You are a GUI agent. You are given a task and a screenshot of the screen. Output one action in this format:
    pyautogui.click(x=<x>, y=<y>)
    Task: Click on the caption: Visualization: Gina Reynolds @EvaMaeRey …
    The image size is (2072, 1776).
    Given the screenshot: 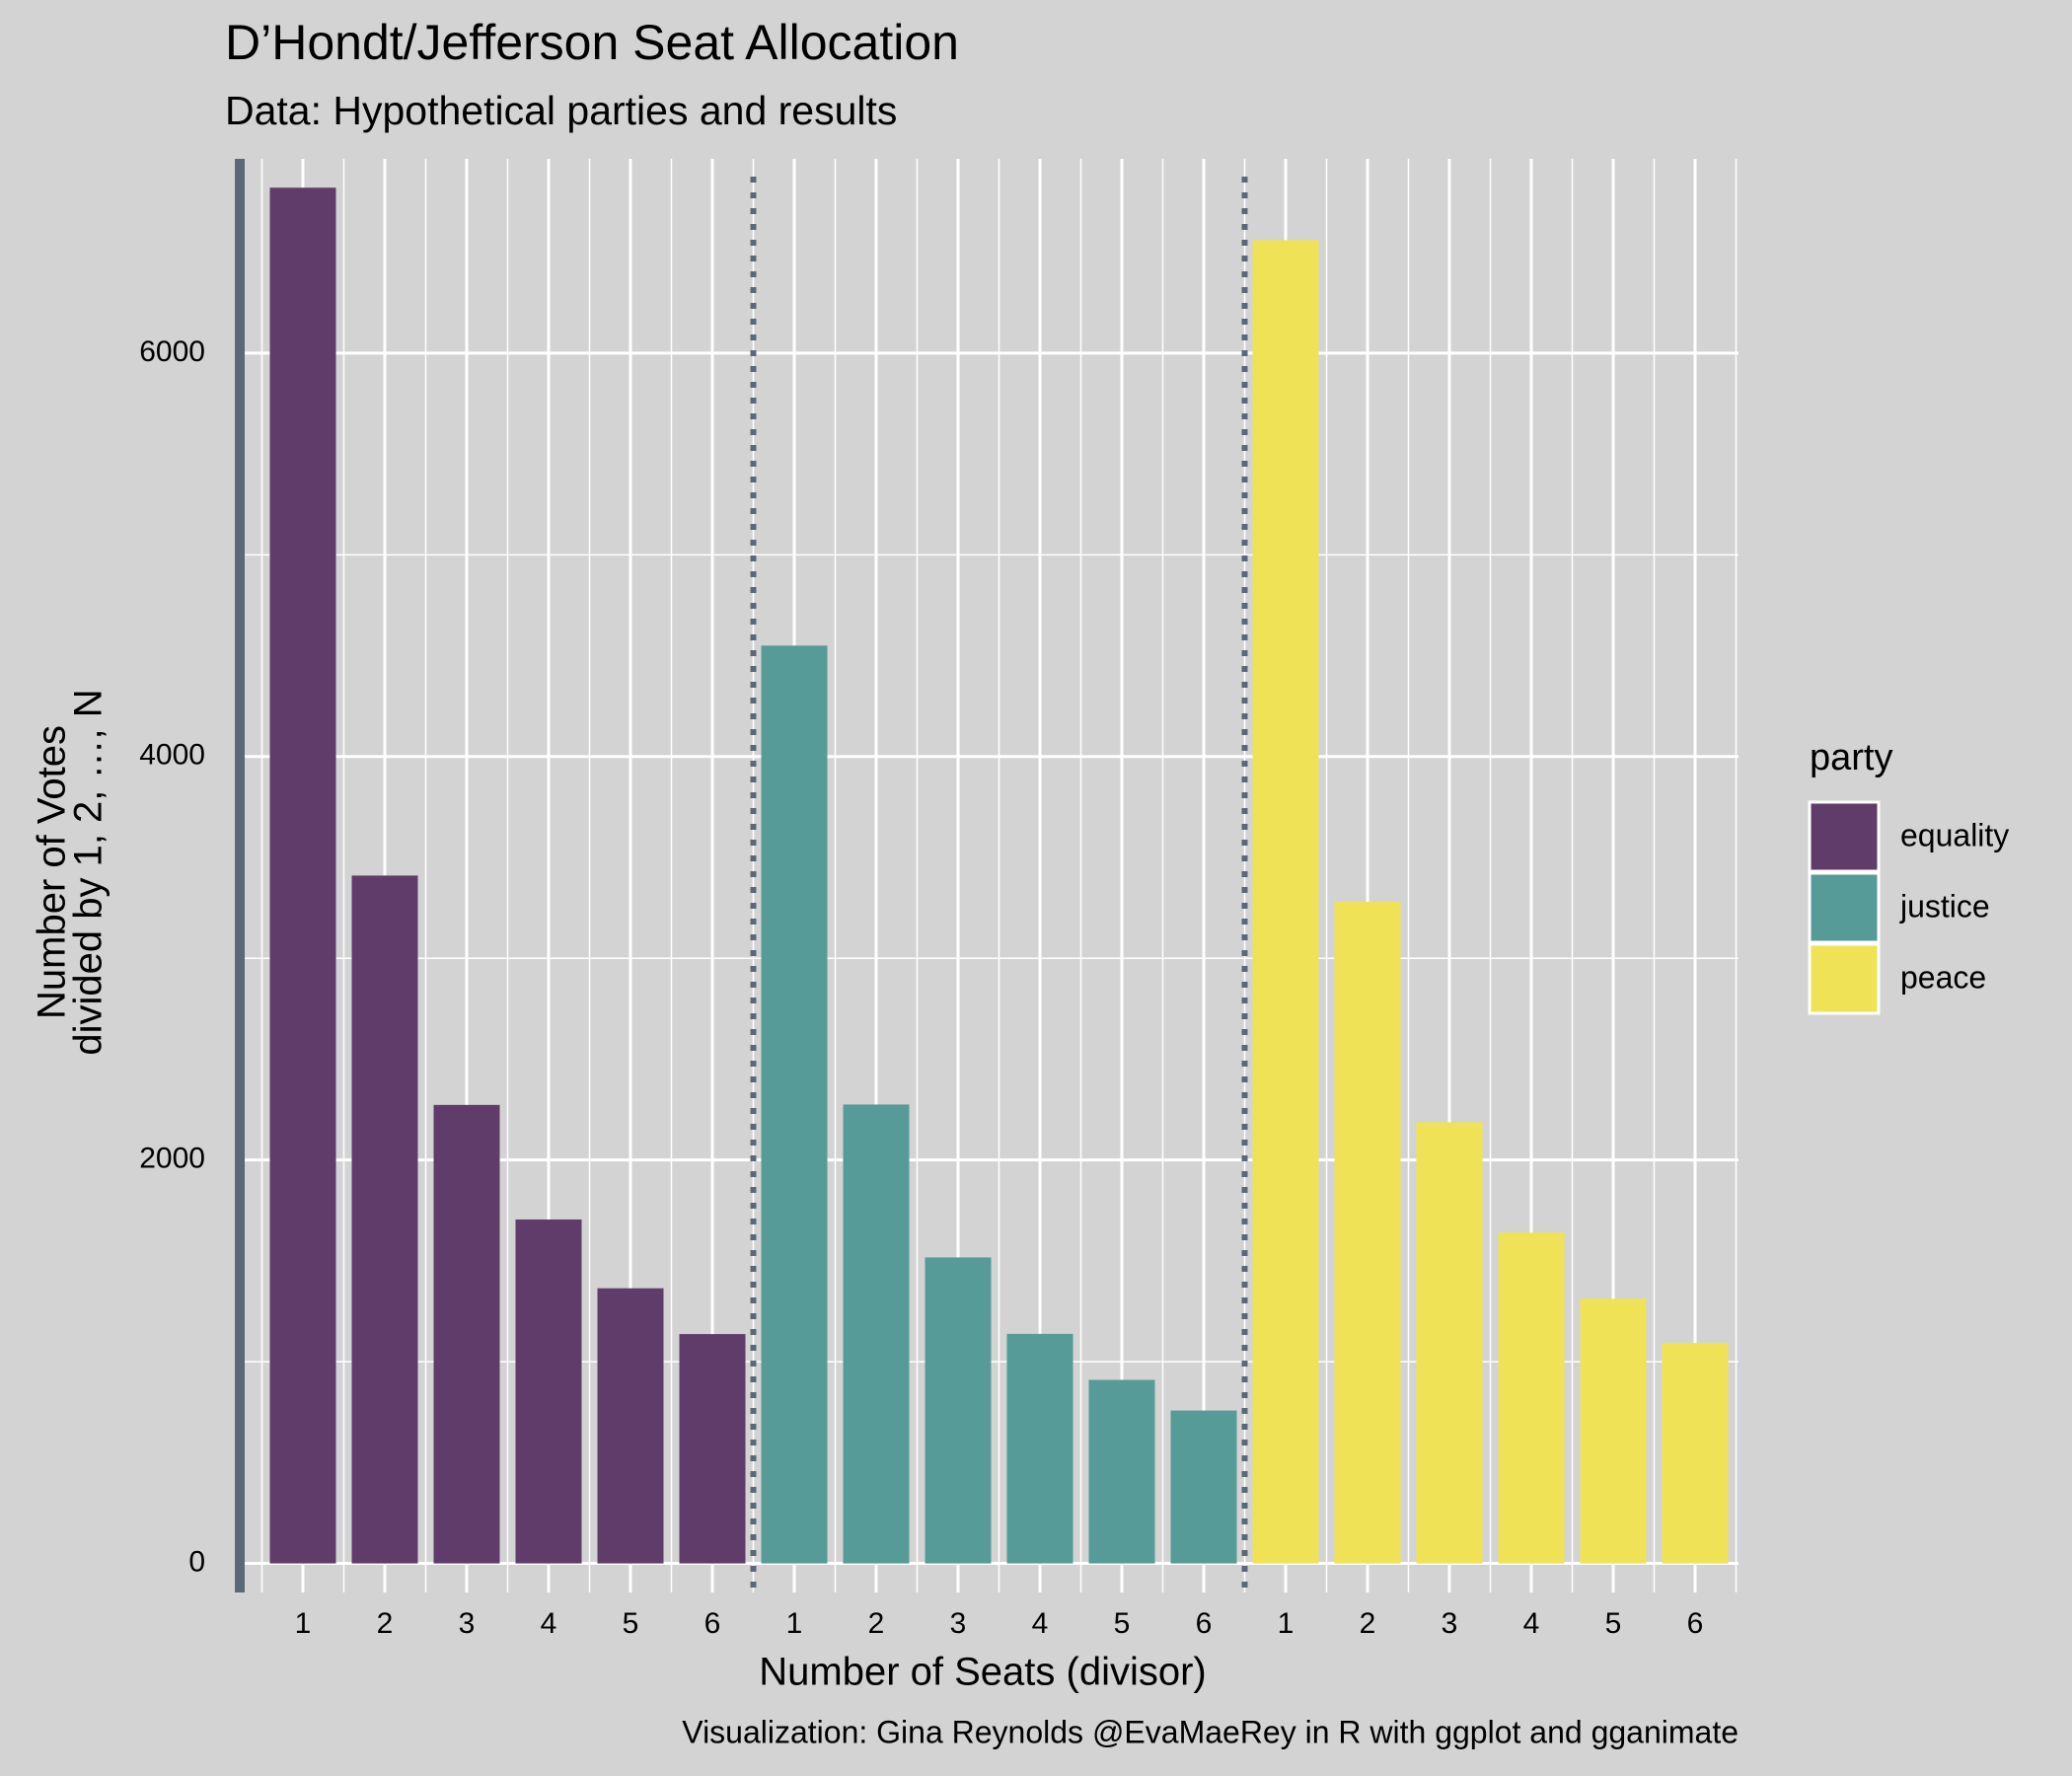 What is the action you would take?
    pyautogui.click(x=1210, y=1732)
    